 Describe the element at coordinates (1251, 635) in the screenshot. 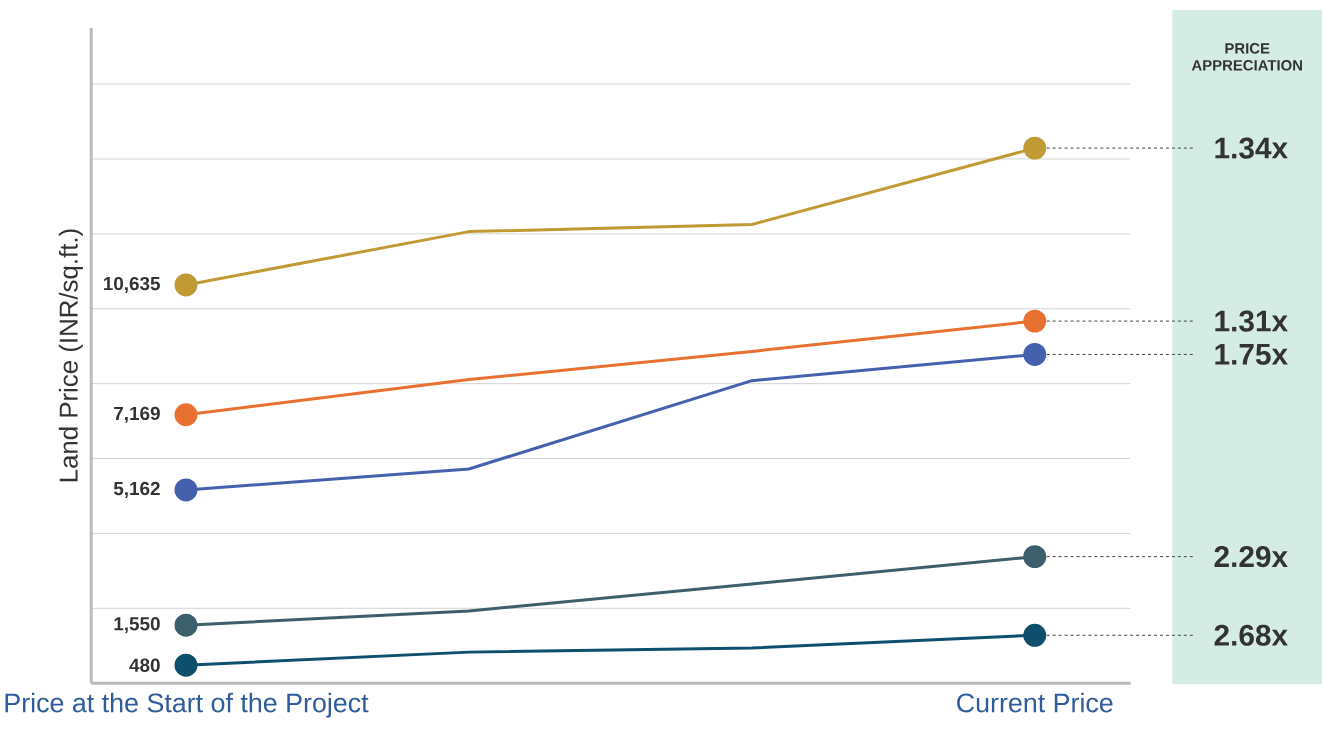

I see `annotation: 2.68x` at that location.